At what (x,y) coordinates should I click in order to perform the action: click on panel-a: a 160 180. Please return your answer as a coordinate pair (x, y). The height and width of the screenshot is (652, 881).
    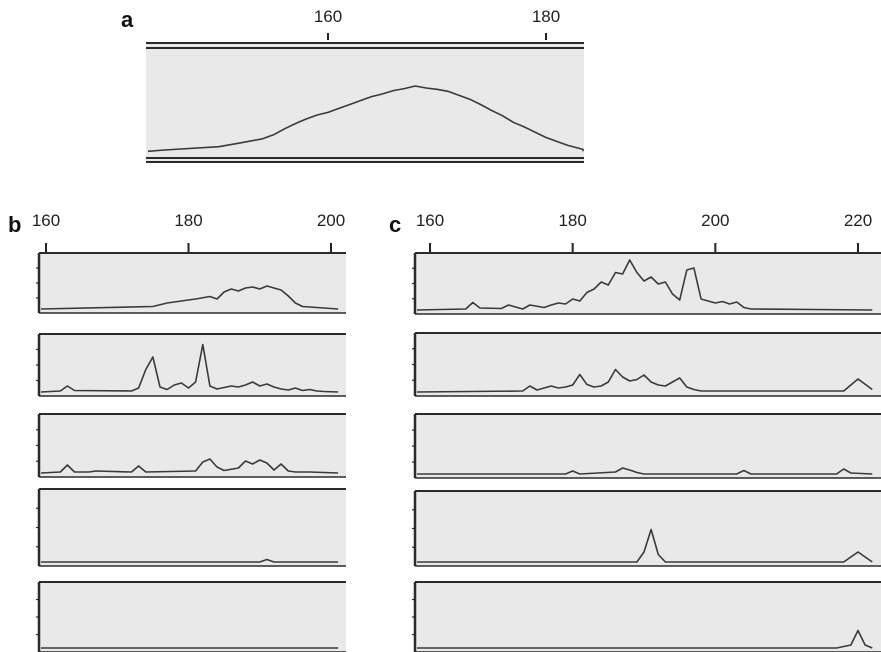
    Looking at the image, I should click on (352, 85).